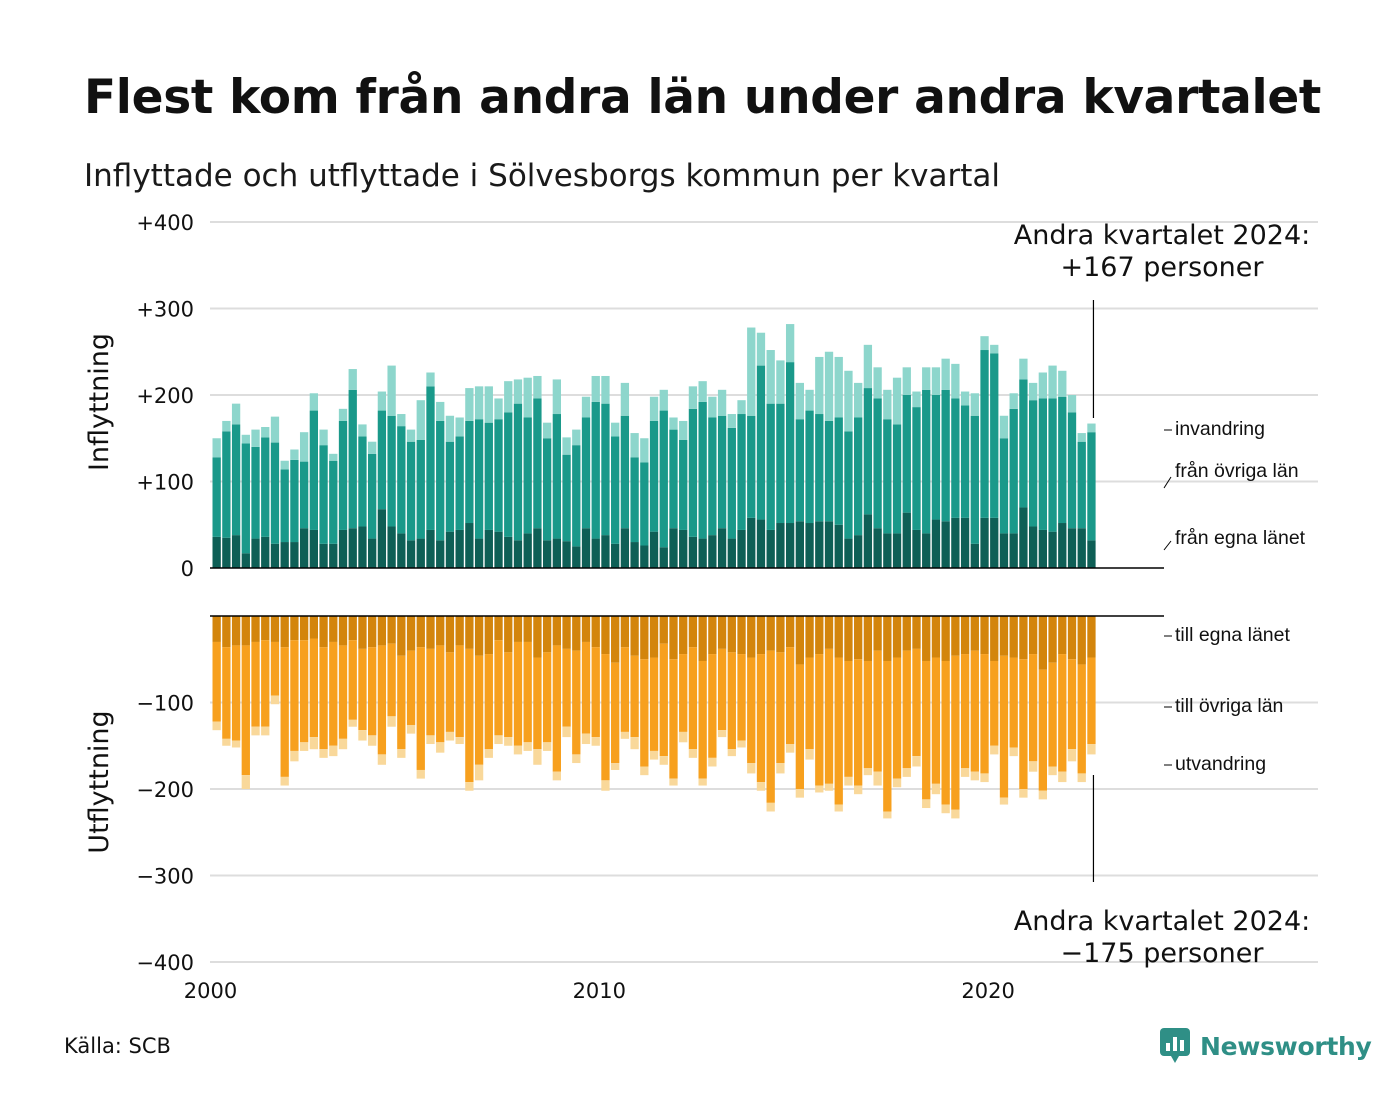 This screenshot has width=1400, height=1120. Describe the element at coordinates (1220, 764) in the screenshot. I see `series-label-out-emigration: utvandring` at that location.